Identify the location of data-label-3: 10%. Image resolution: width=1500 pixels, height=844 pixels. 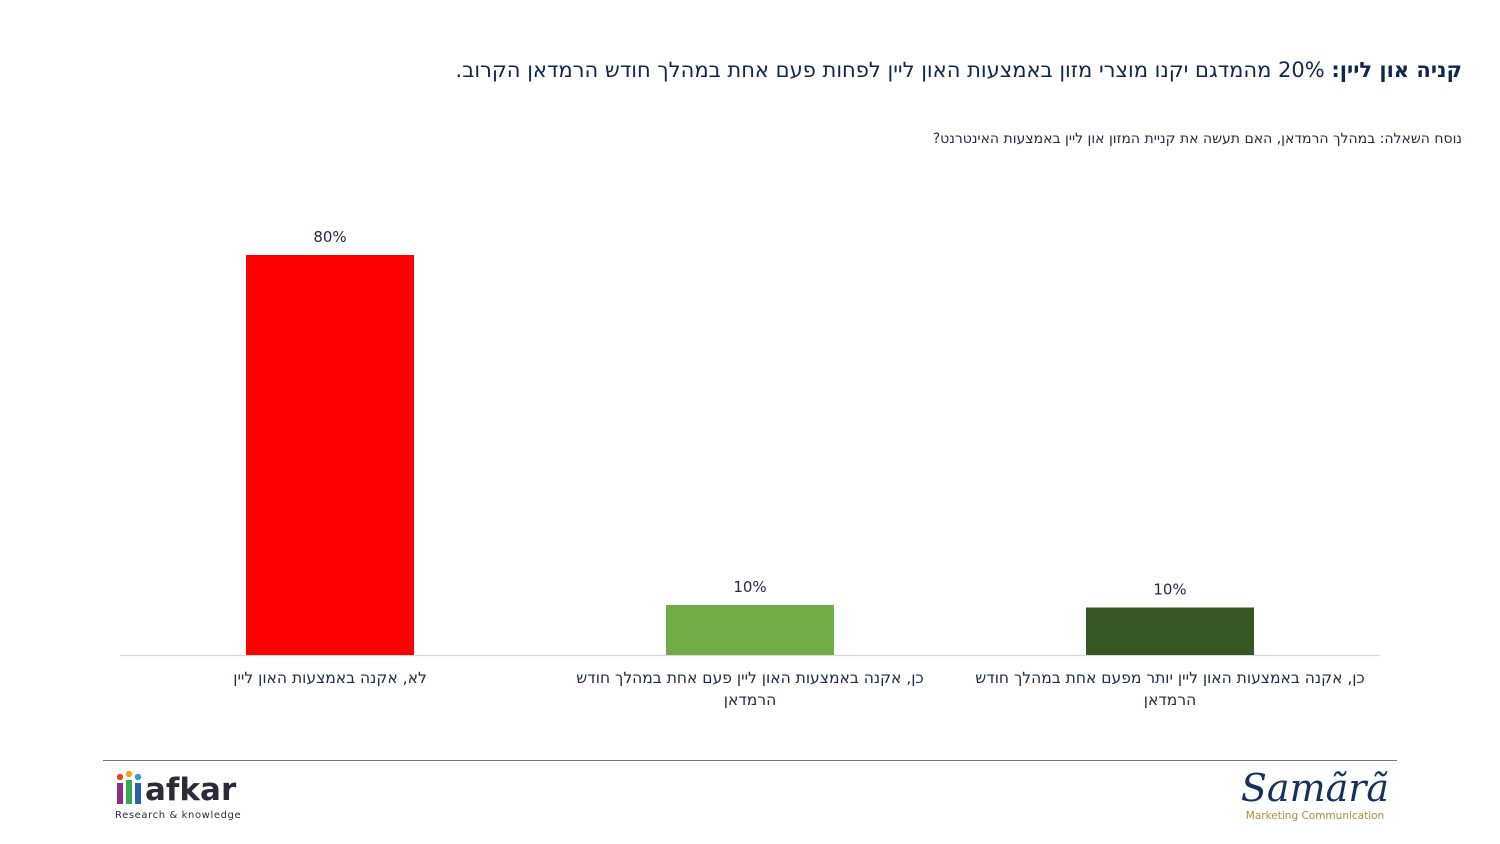
(1169, 590).